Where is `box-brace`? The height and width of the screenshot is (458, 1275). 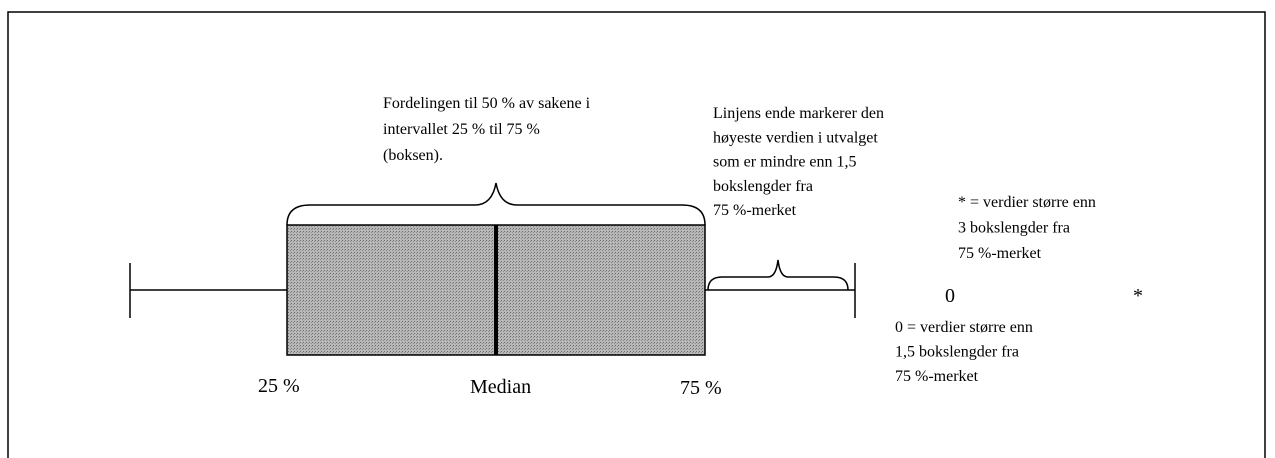
box-brace is located at coordinates (496, 204).